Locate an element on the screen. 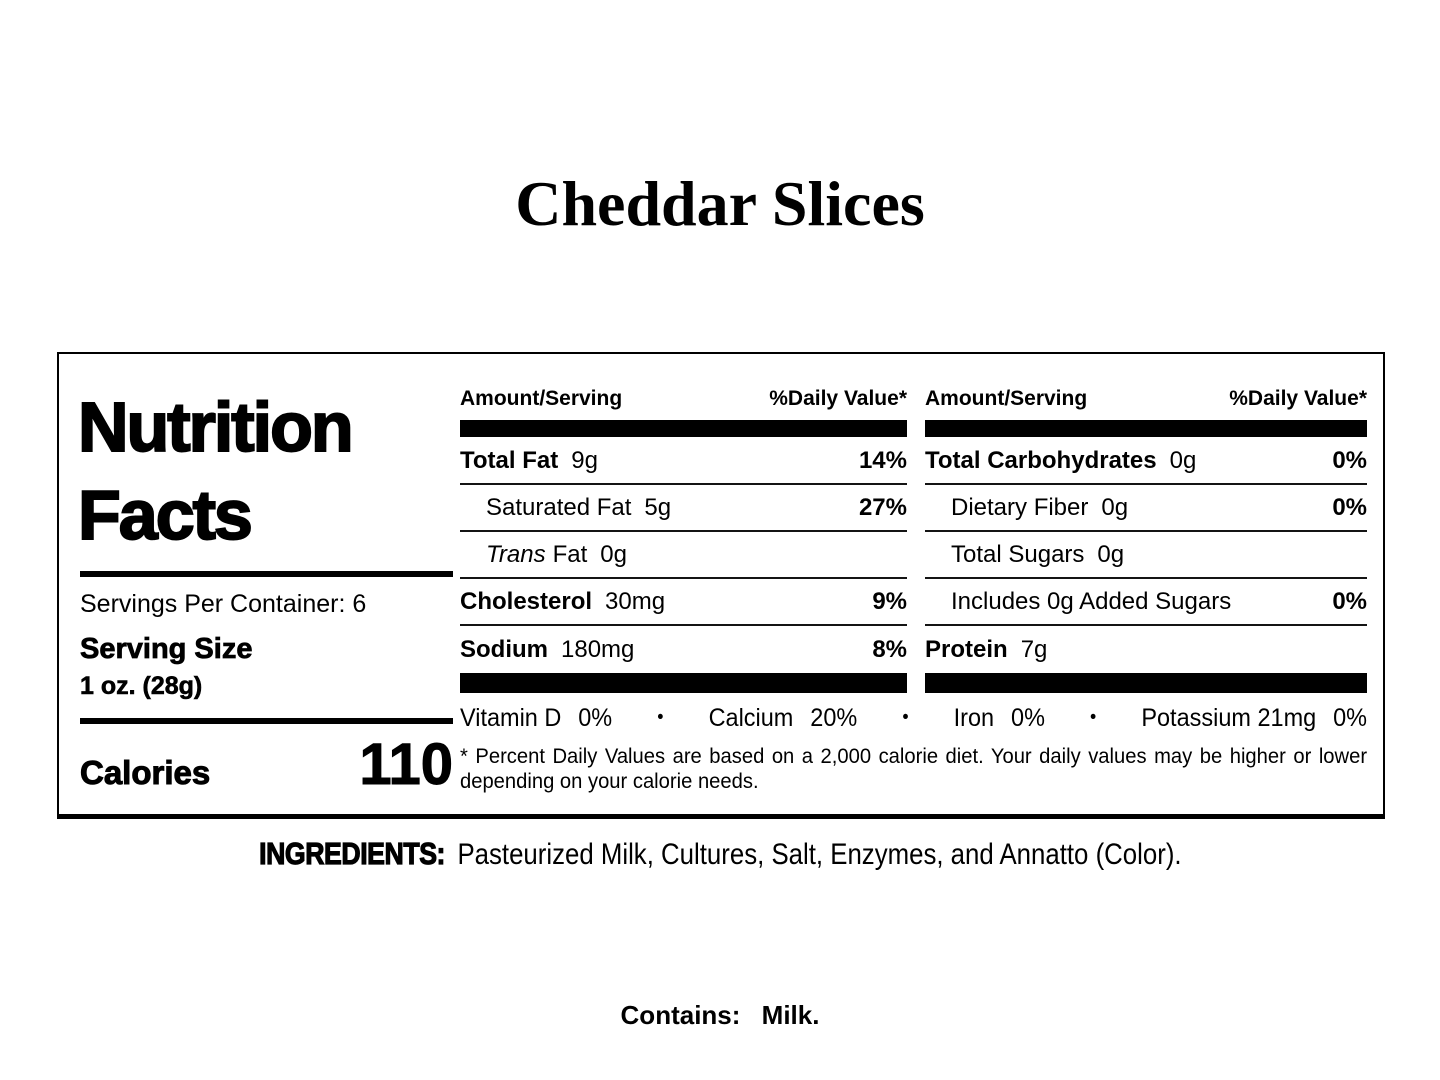 The image size is (1440, 1080). calories-value: 110 is located at coordinates (406, 764).